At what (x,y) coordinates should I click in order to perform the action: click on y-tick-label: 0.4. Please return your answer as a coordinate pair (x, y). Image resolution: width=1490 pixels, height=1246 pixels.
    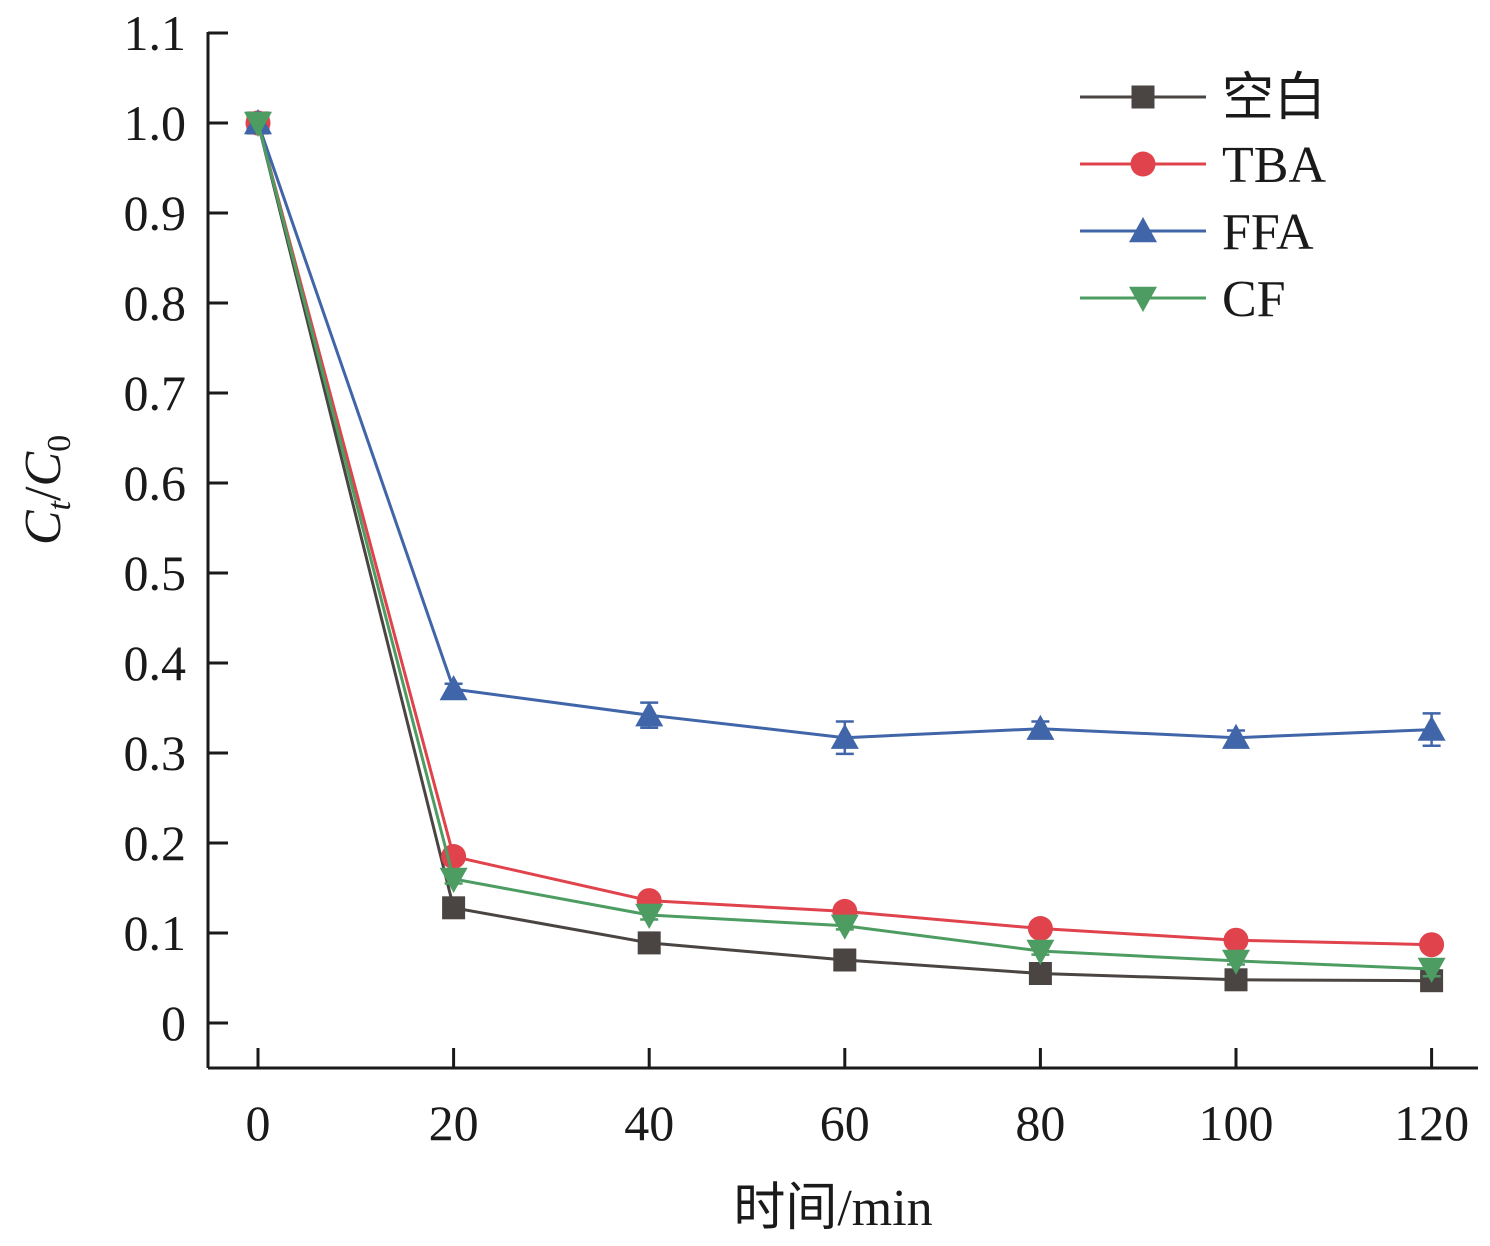
    Looking at the image, I should click on (155, 663).